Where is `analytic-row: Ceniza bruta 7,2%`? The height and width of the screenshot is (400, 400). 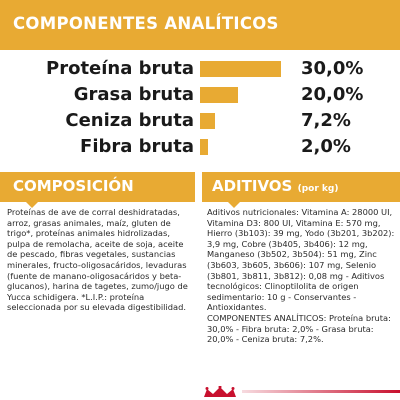
analytic-row: Ceniza bruta 7,2% is located at coordinates (200, 125).